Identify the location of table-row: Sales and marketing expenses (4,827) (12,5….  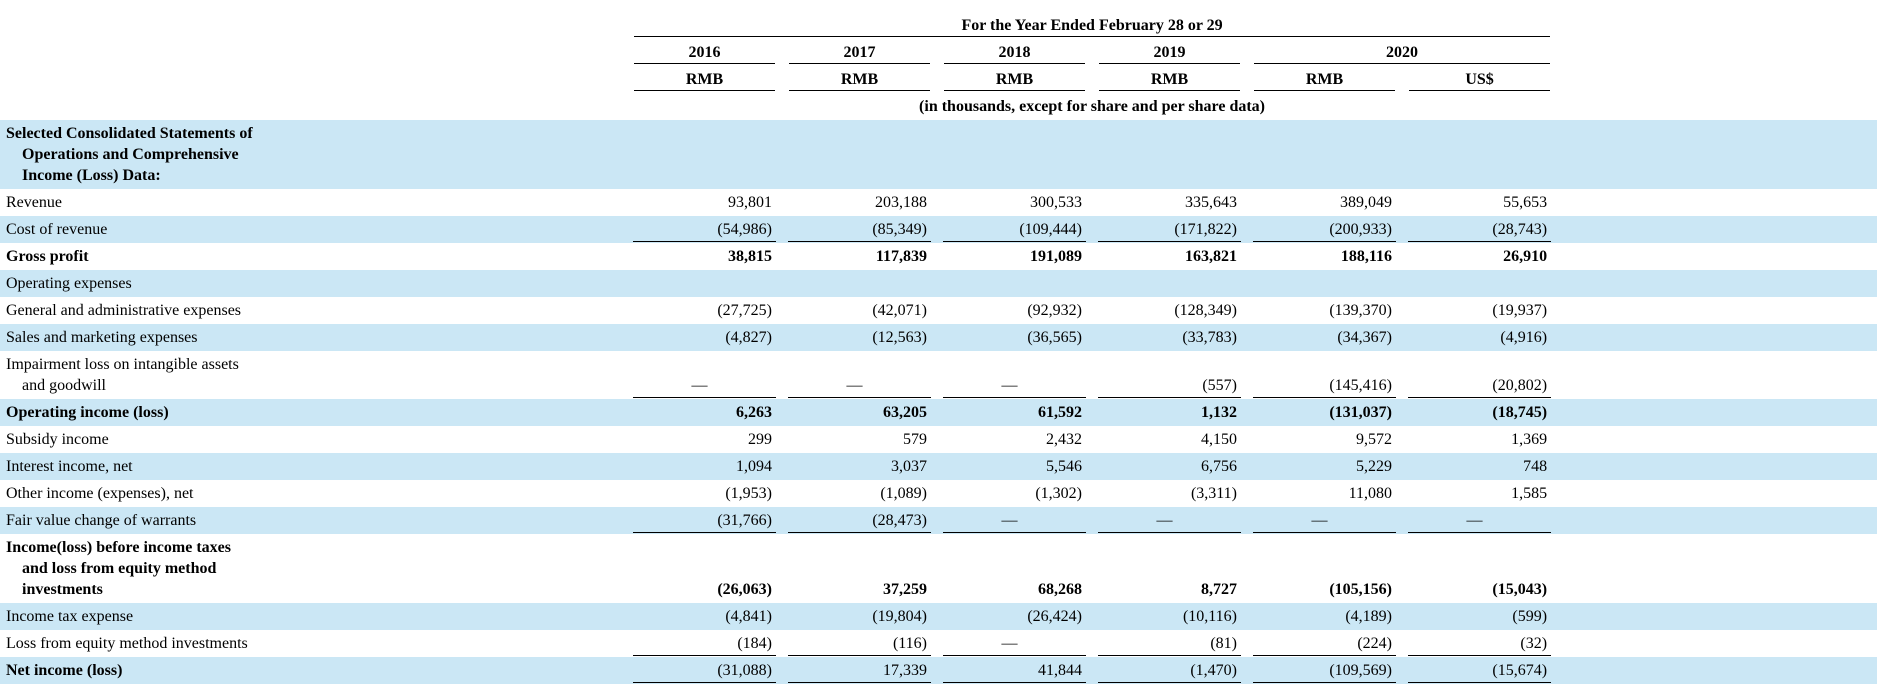
(938, 337).